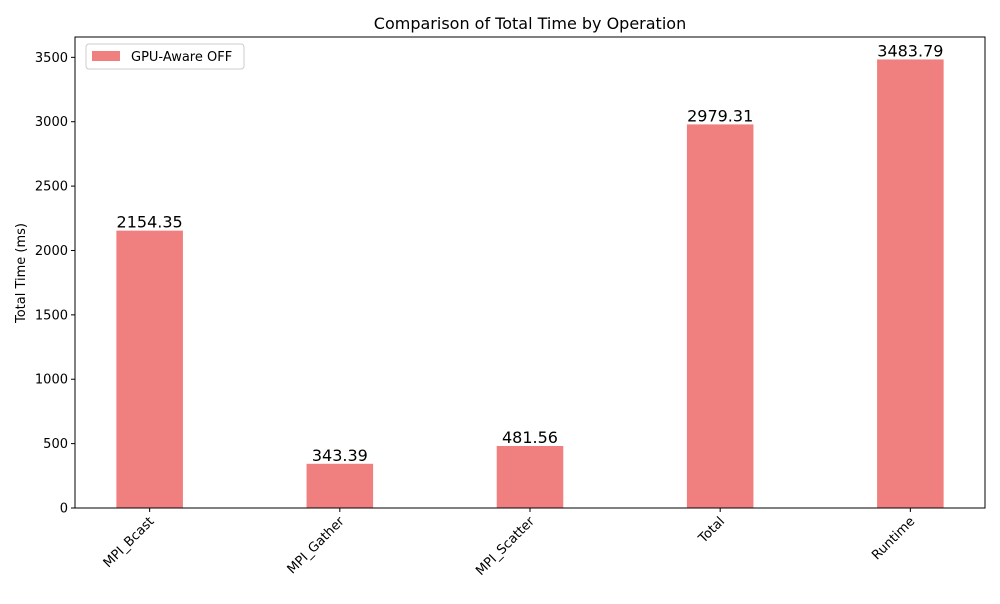  Describe the element at coordinates (720, 115) in the screenshot. I see `data-label: 2979.31` at that location.